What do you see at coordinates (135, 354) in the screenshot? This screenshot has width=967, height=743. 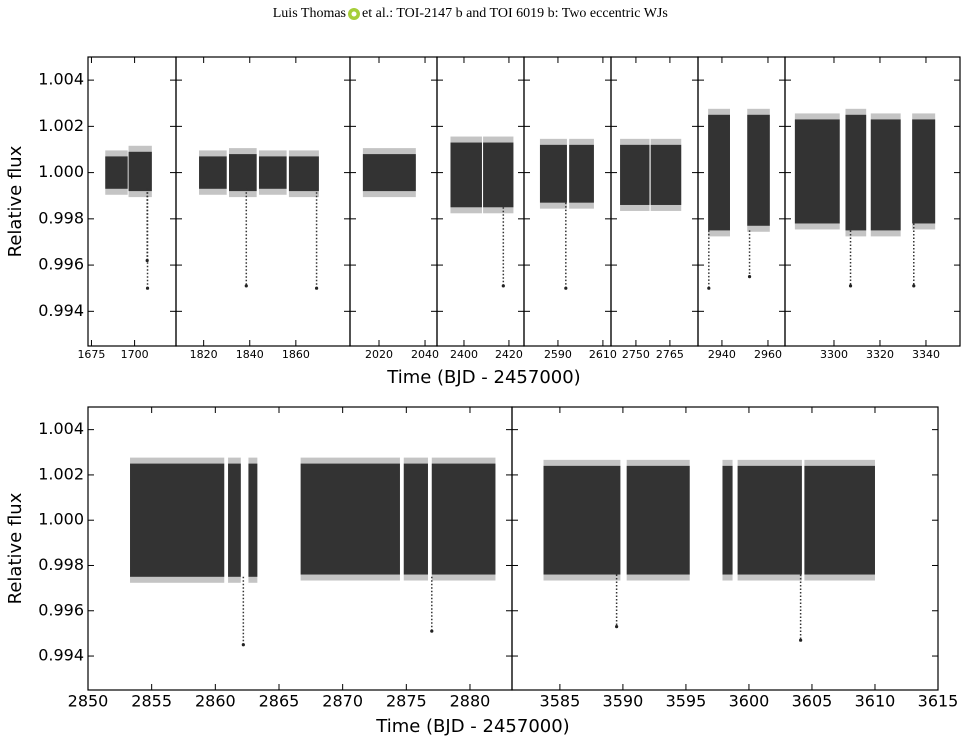 I see `x-tick-label: 1700` at bounding box center [135, 354].